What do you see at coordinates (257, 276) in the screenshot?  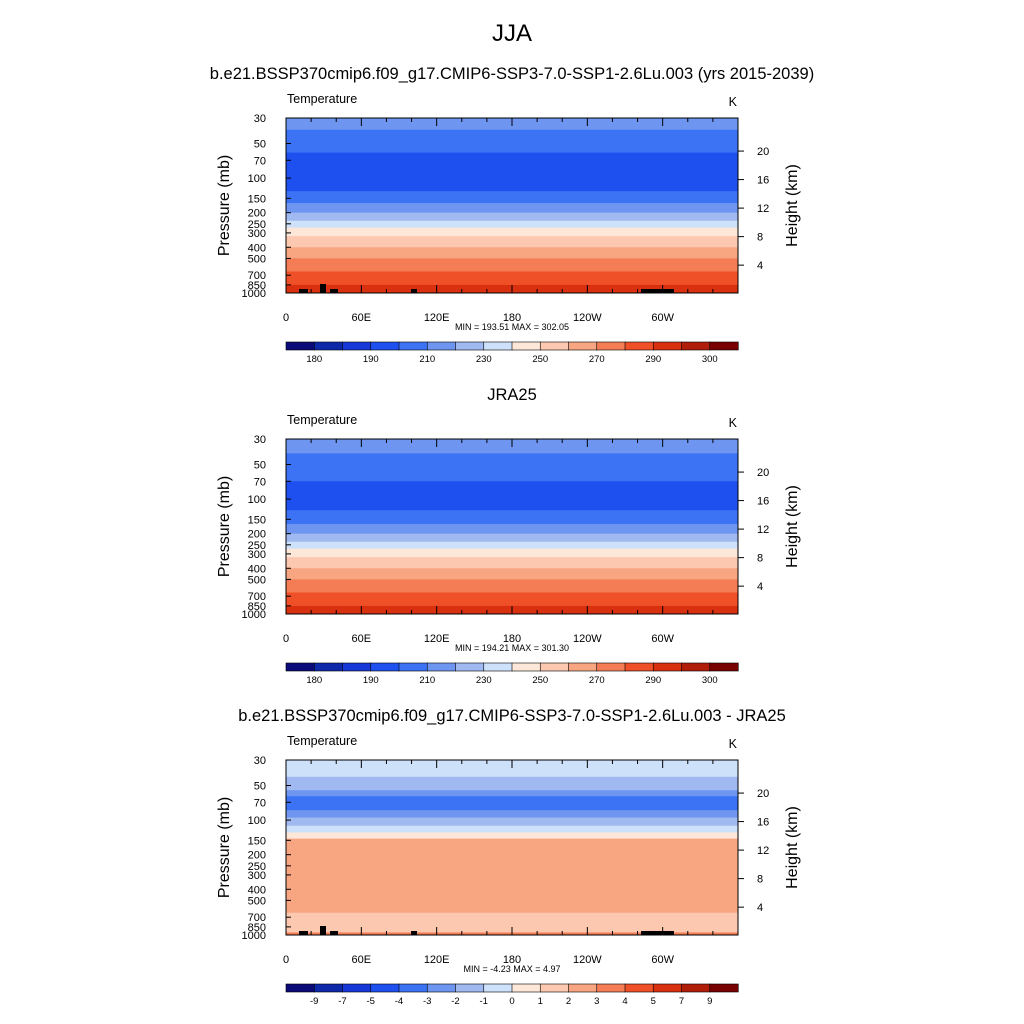 I see `y-tick-label: 700` at bounding box center [257, 276].